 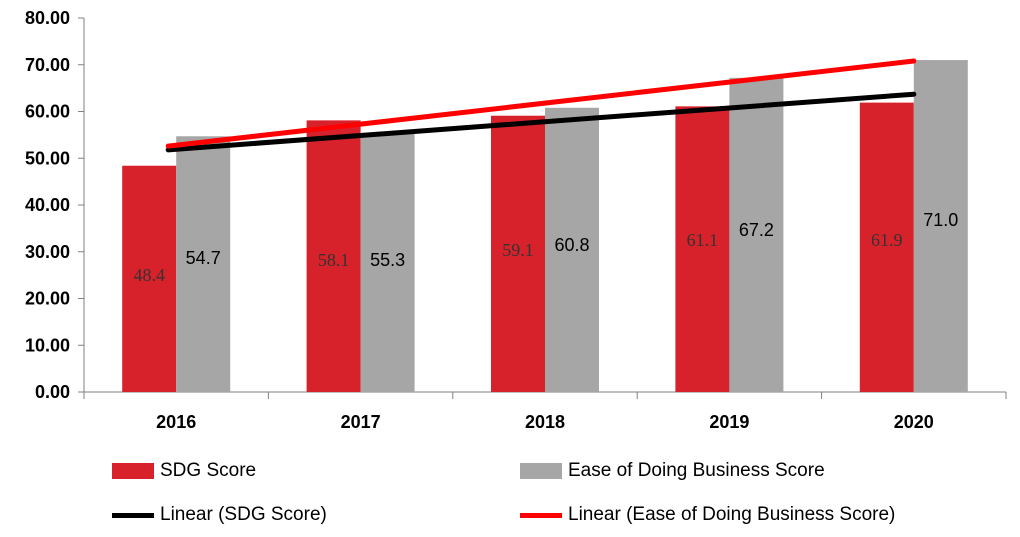 I want to click on x-axis: 2016 2017 2018 2019 2020, so click(x=545, y=411).